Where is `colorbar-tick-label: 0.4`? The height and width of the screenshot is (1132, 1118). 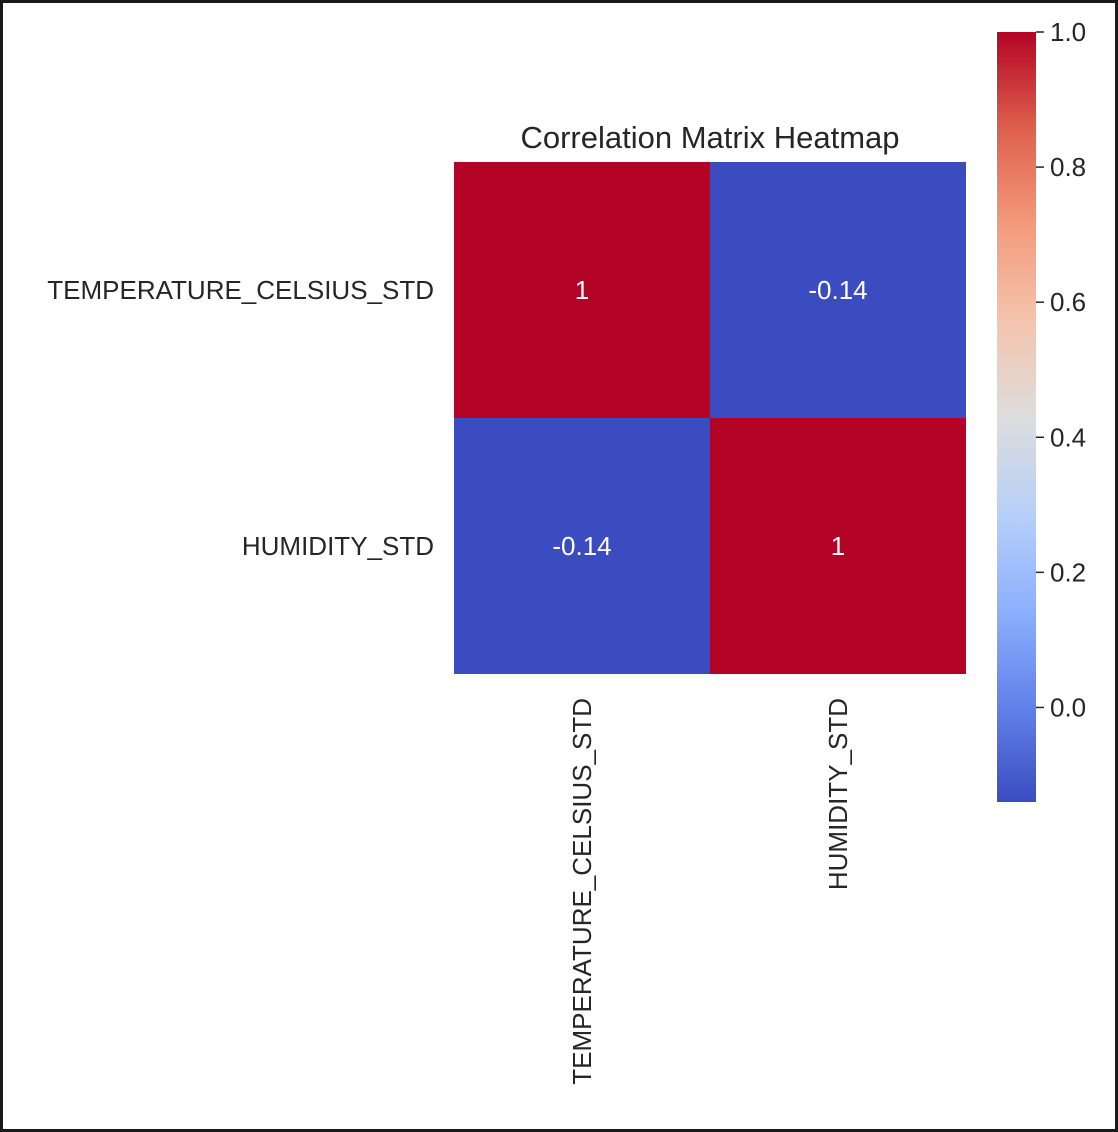 colorbar-tick-label: 0.4 is located at coordinates (1068, 437).